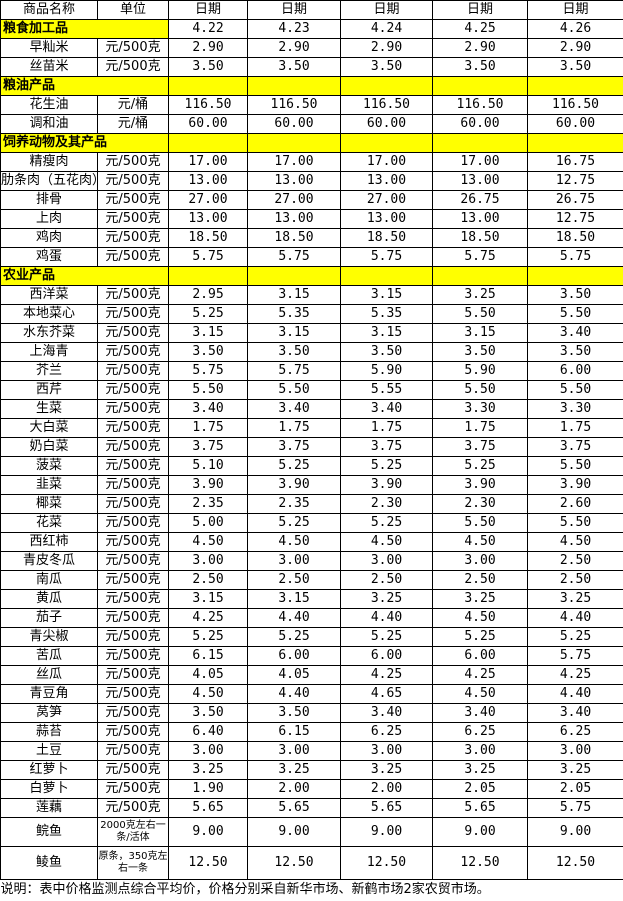 This screenshot has width=623, height=901. Describe the element at coordinates (480, 371) in the screenshot. I see `price-cell: 5.90` at that location.